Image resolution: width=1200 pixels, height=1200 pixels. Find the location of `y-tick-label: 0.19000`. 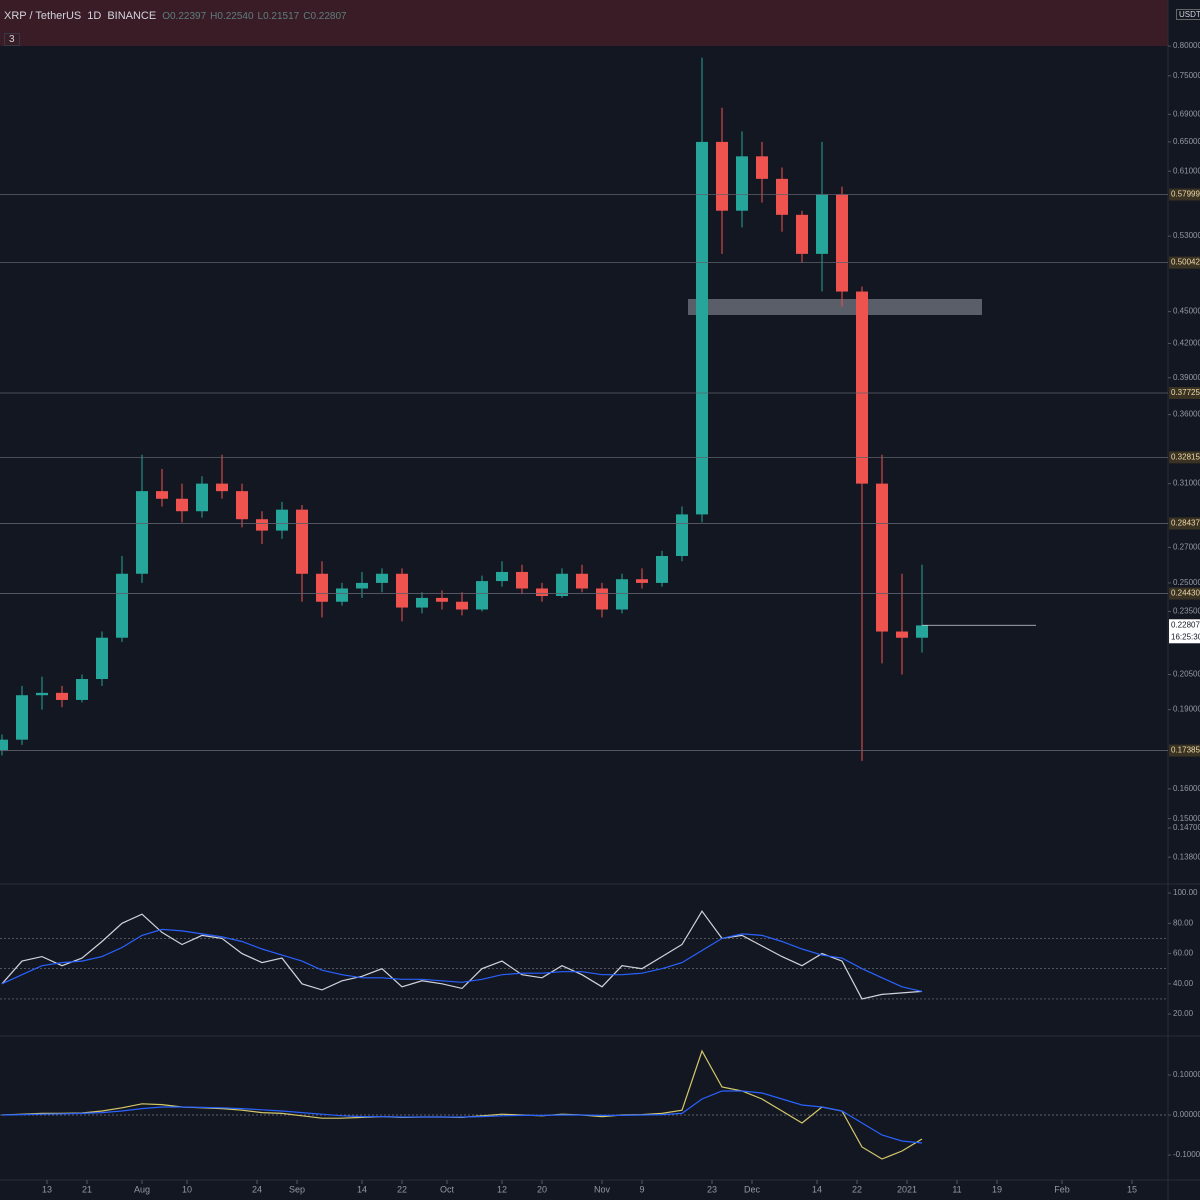

y-tick-label: 0.19000 is located at coordinates (1186, 709).